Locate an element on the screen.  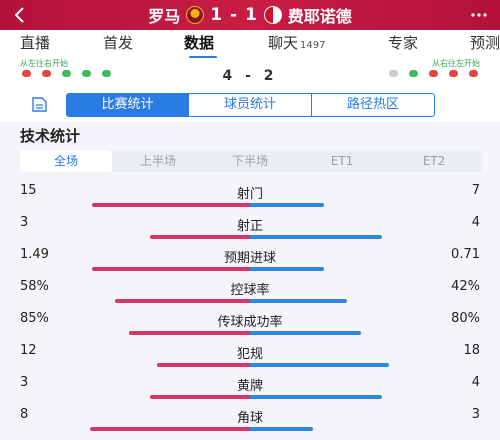
tab-label: 直播 is located at coordinates (35, 43).